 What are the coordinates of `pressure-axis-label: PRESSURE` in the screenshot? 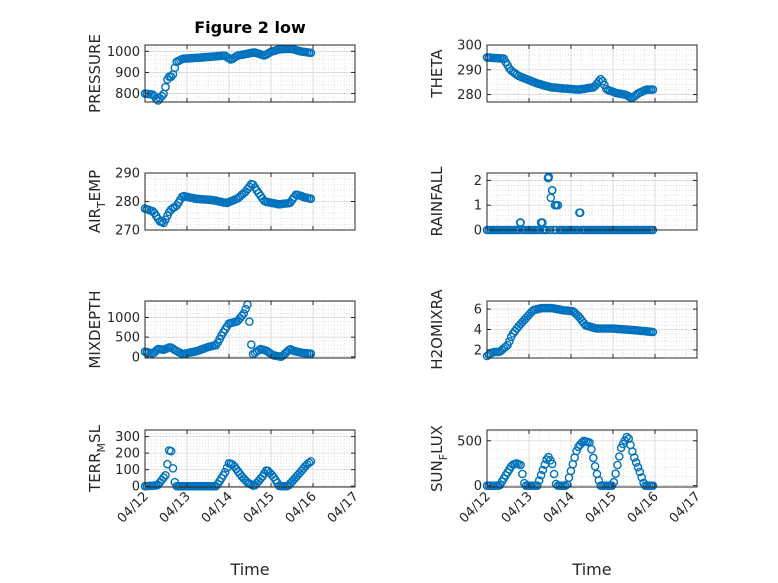 It's located at (95, 73).